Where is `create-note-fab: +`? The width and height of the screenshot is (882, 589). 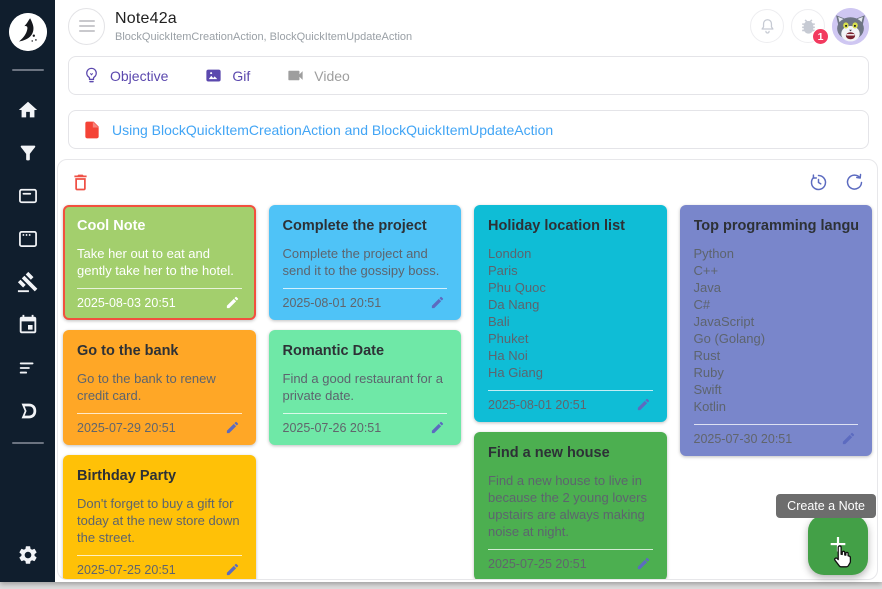 create-note-fab: + is located at coordinates (838, 545).